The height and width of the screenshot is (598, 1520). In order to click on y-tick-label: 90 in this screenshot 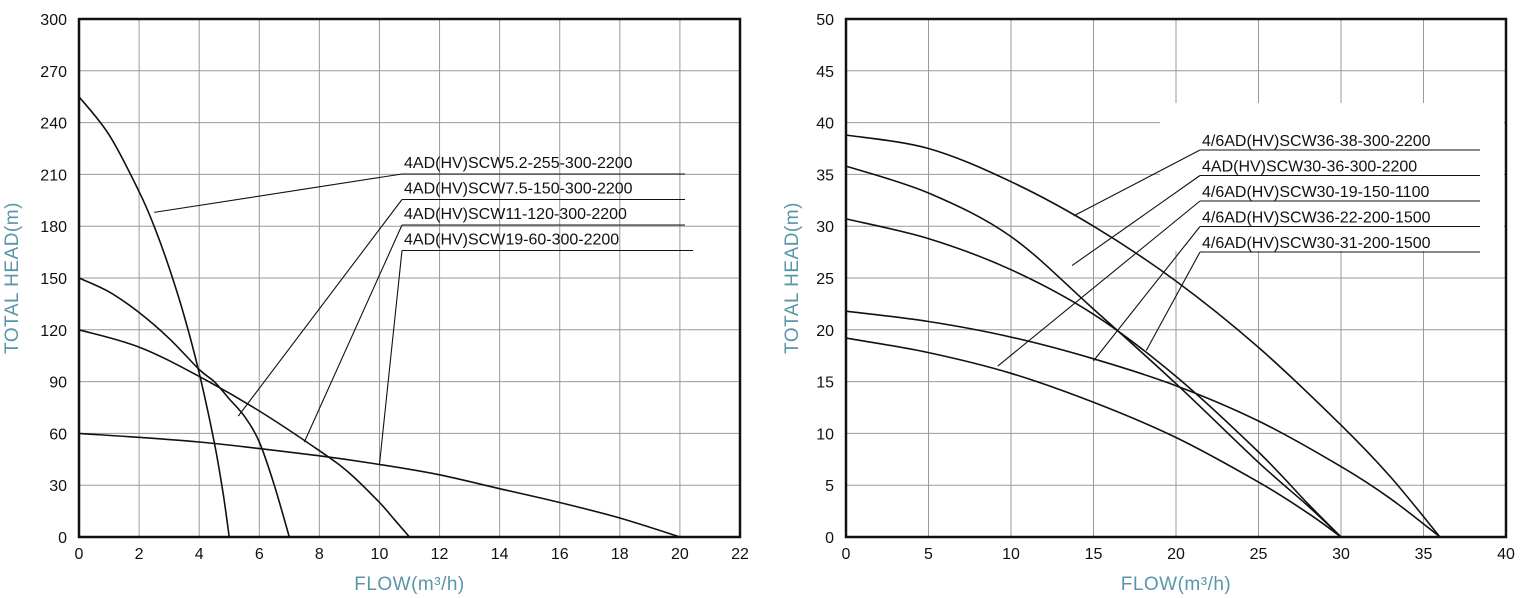, I will do `click(58, 383)`.